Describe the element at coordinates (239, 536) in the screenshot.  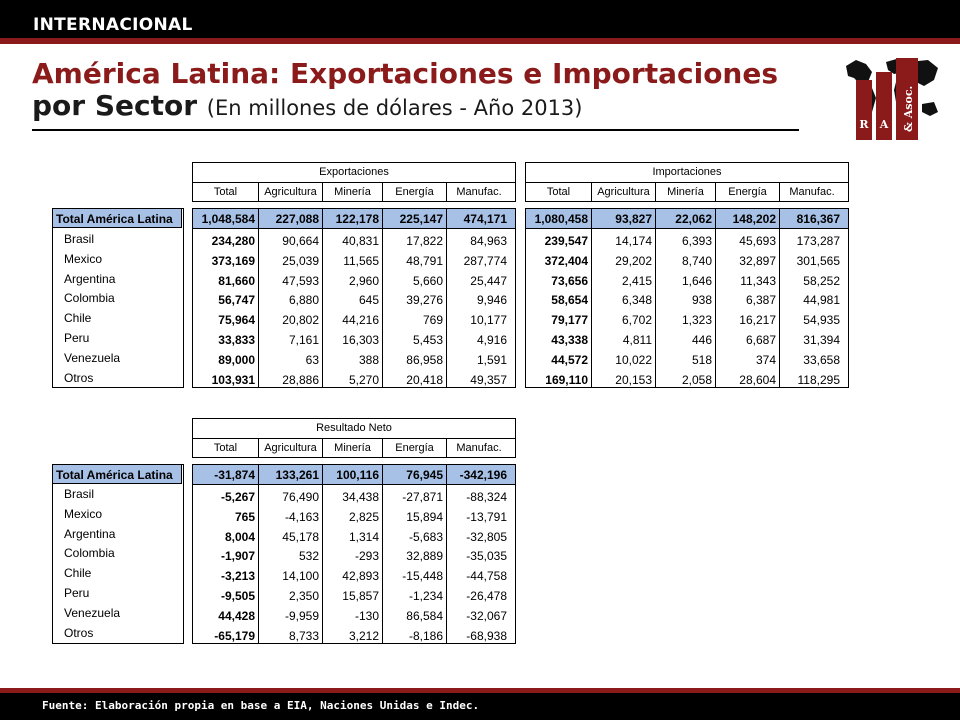
I see `resultado-cell: 8,004` at that location.